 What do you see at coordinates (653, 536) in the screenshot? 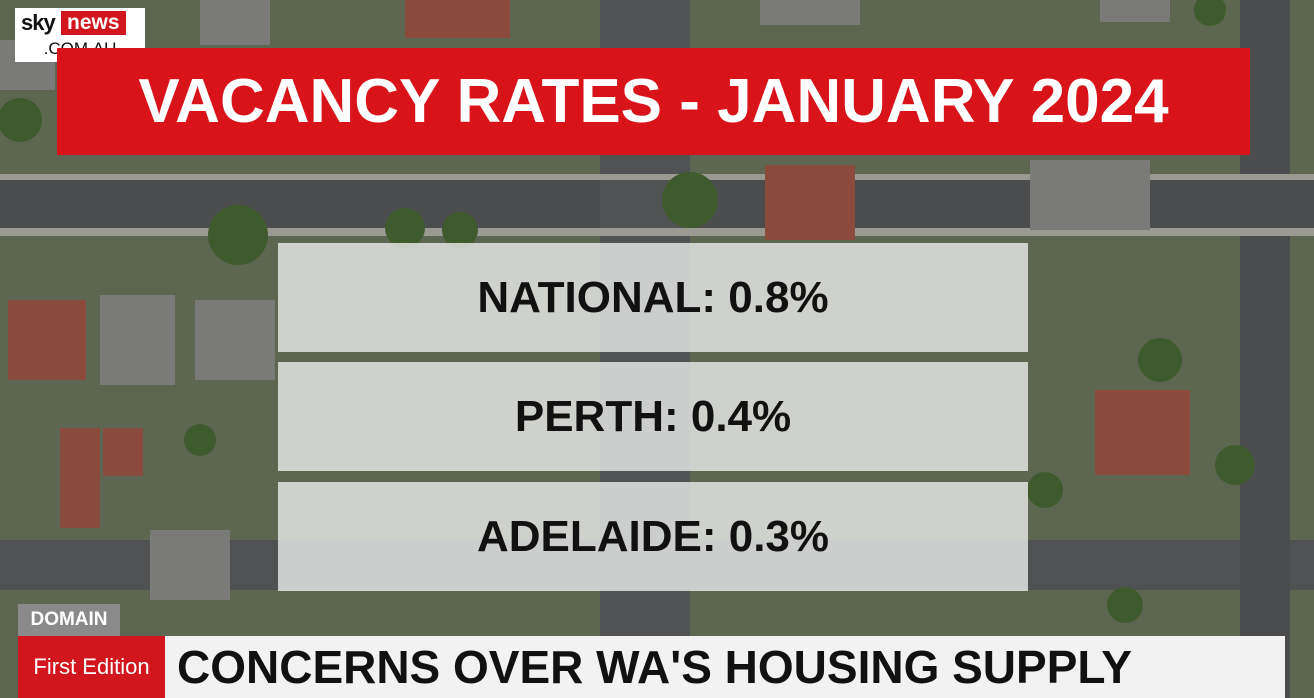
I see `stat-row: ADELAIDE: 0.3%` at bounding box center [653, 536].